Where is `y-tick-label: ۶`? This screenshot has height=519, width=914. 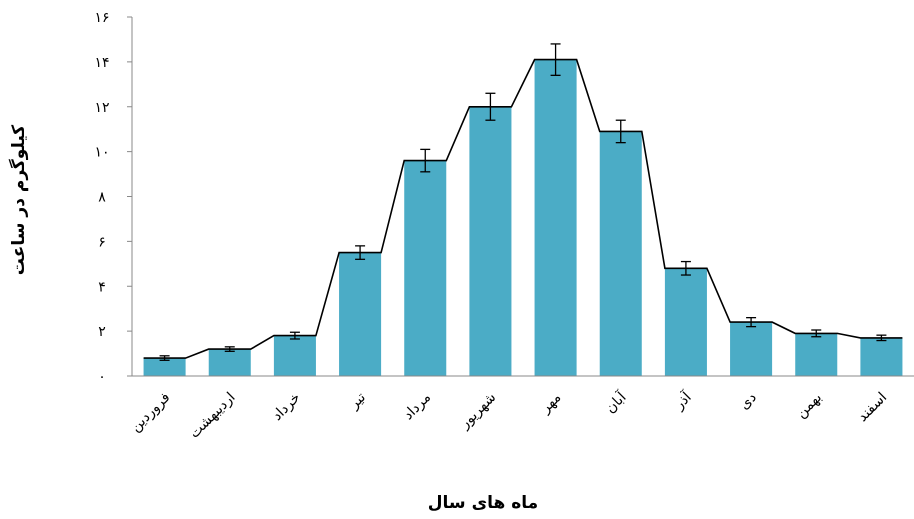
y-tick-label: ۶ is located at coordinates (102, 242).